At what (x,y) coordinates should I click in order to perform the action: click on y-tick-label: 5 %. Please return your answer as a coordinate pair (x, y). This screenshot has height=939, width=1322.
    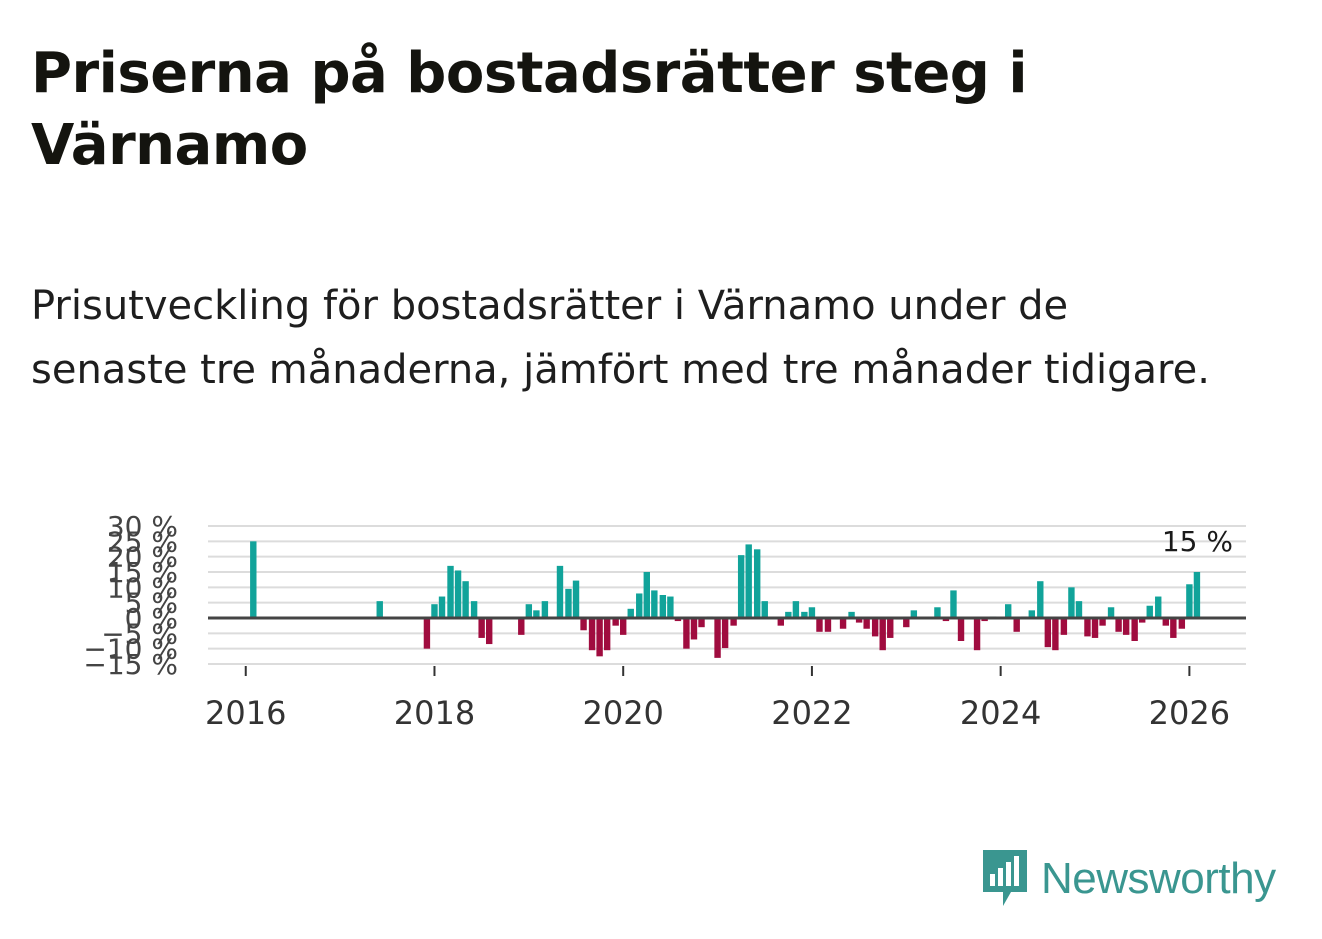
    Looking at the image, I should click on (151, 603).